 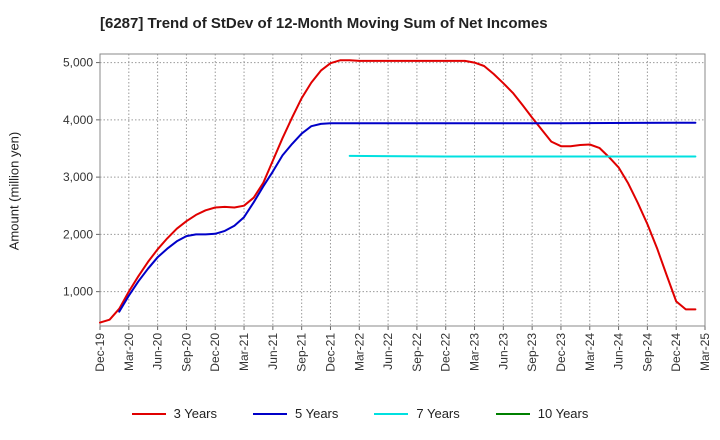 I want to click on x-tick-label: Dec-22, so click(x=446, y=352).